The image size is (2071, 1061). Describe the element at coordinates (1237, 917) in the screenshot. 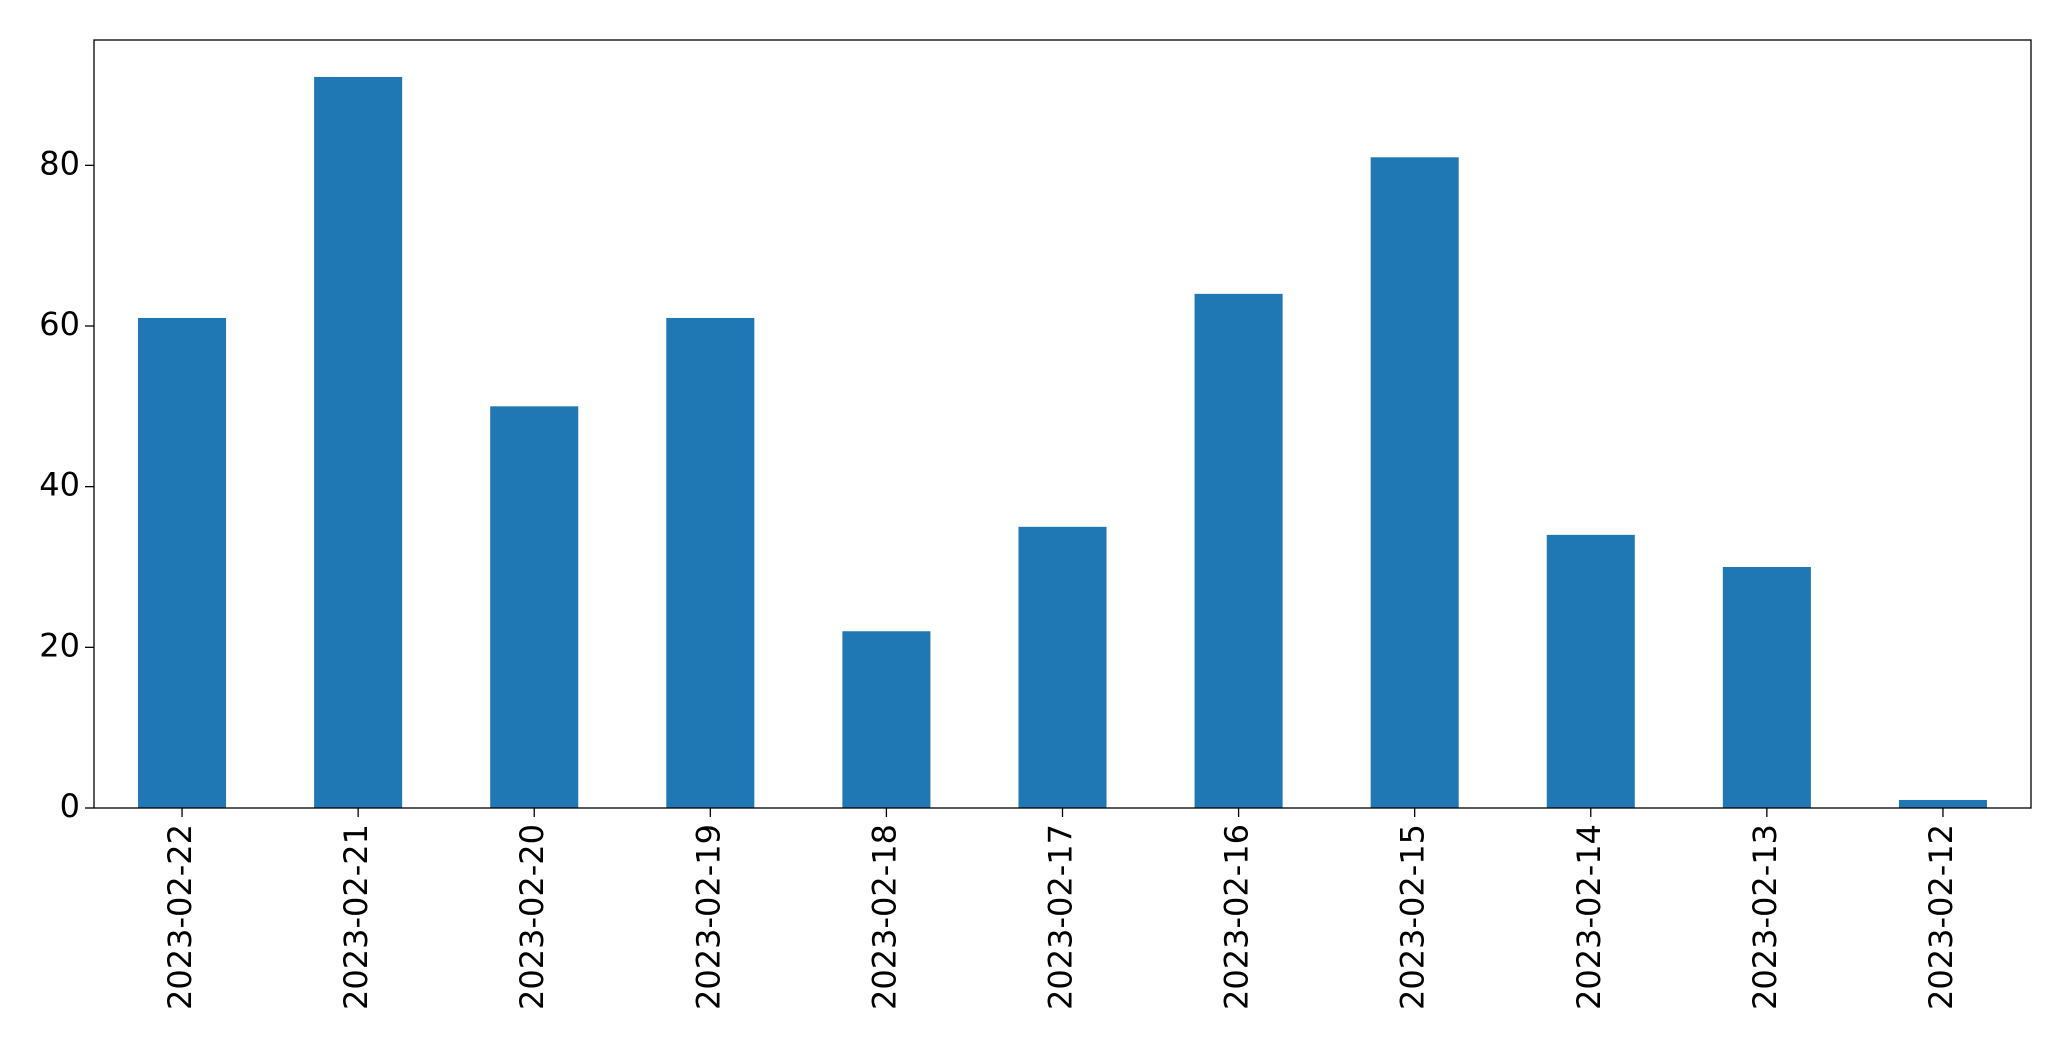

I see `x-tick-label: 2023-02-16` at that location.